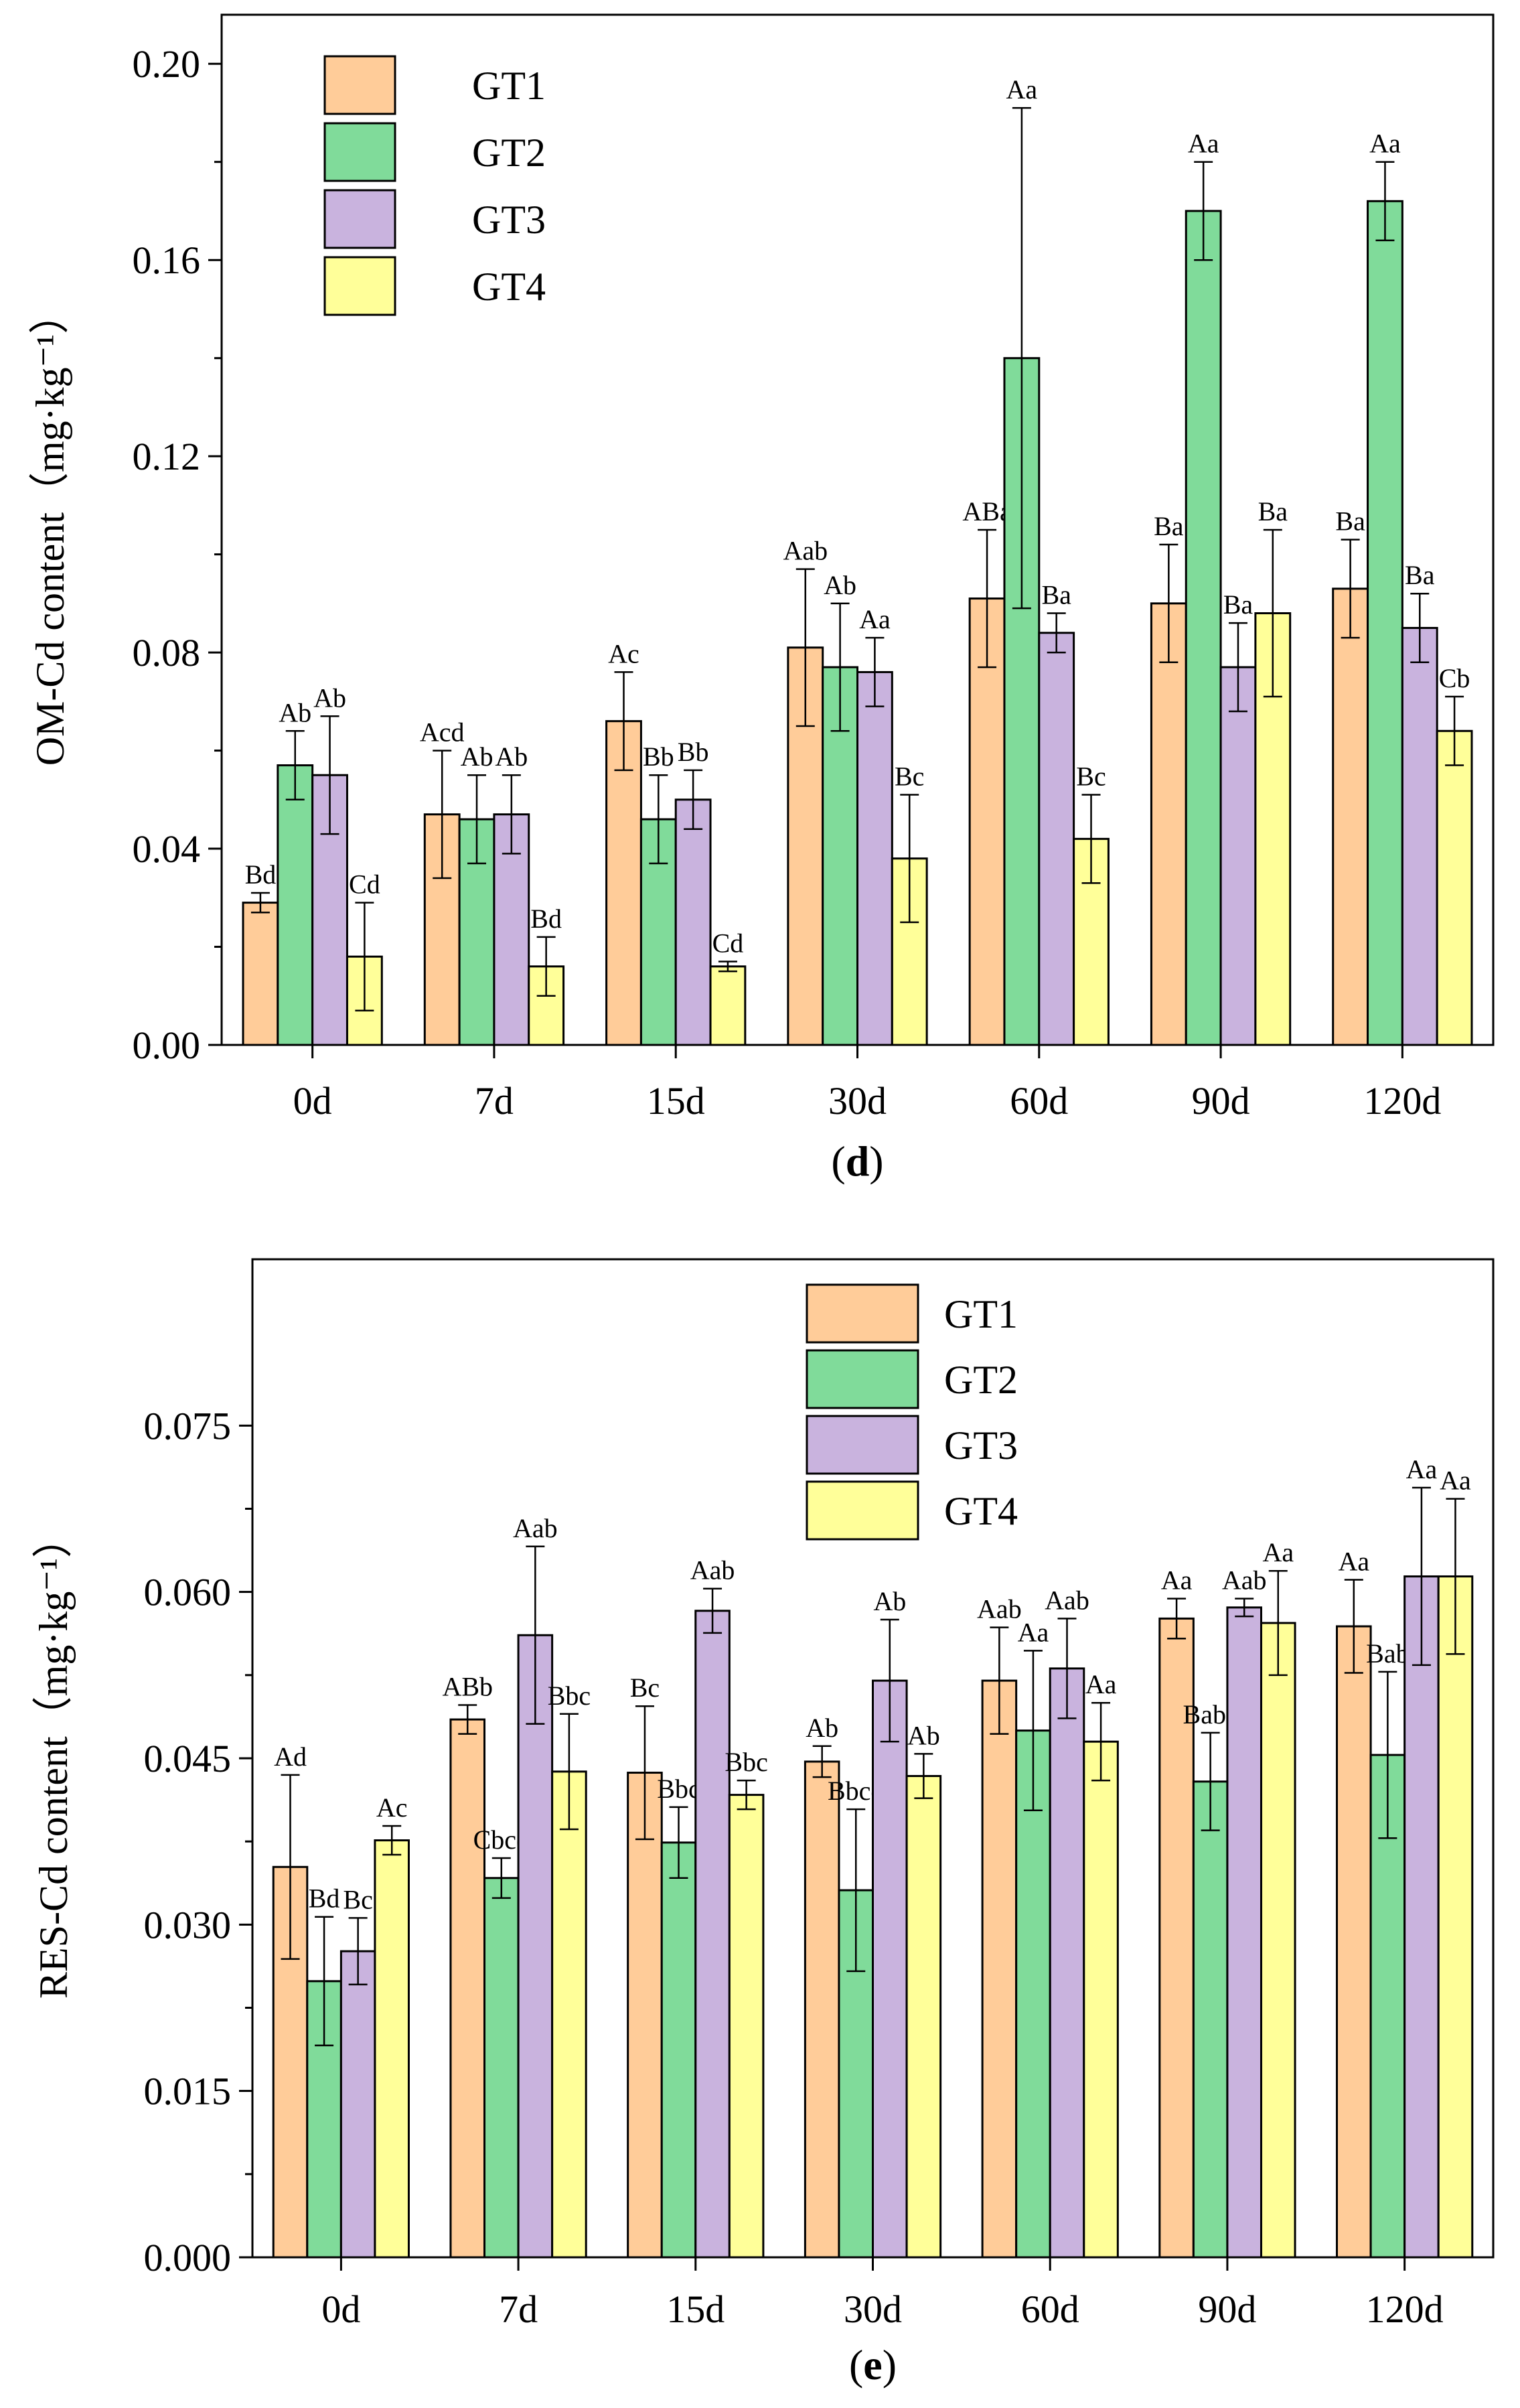 This screenshot has height=2408, width=1520. I want to click on error-bar-gt3-7d, so click(511, 814).